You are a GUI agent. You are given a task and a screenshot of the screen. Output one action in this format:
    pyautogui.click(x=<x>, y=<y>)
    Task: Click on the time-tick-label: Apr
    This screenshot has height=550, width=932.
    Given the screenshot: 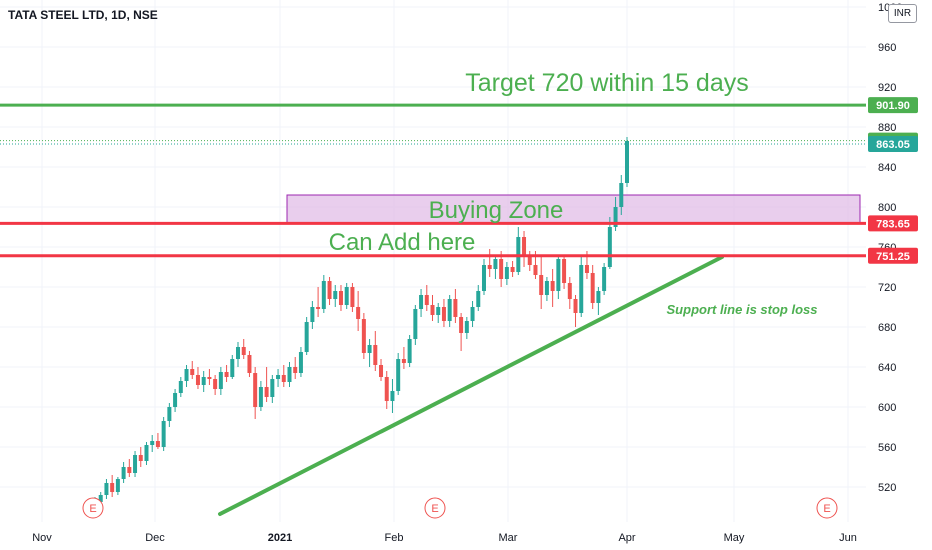 What is the action you would take?
    pyautogui.click(x=626, y=538)
    